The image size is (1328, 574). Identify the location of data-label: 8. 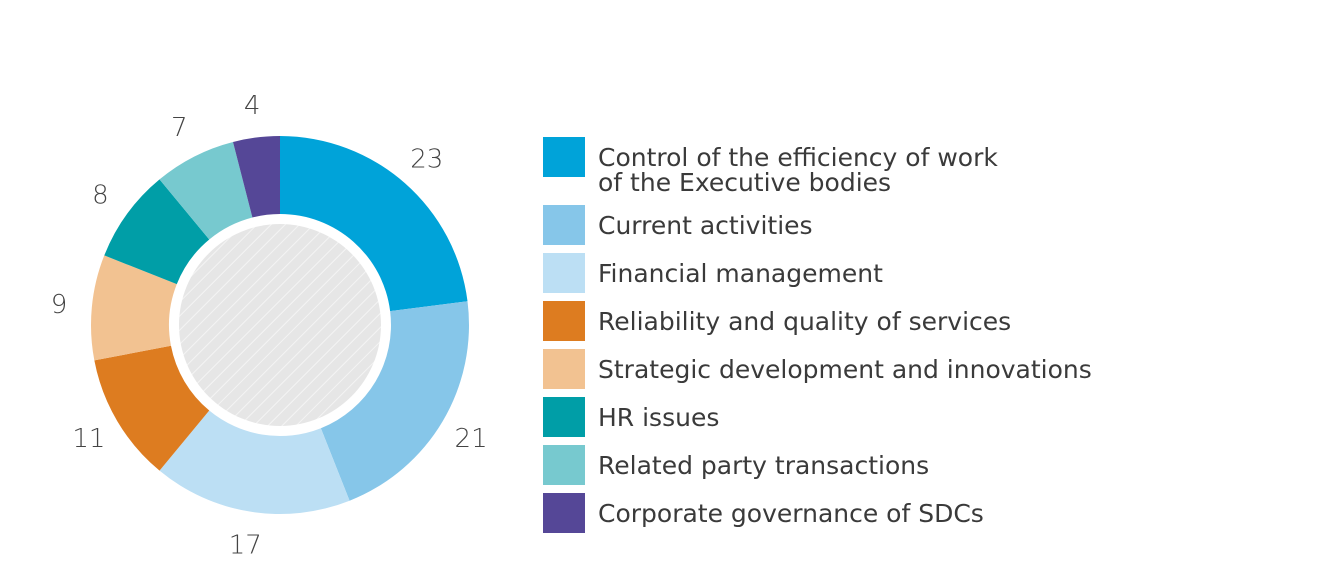
(100, 196).